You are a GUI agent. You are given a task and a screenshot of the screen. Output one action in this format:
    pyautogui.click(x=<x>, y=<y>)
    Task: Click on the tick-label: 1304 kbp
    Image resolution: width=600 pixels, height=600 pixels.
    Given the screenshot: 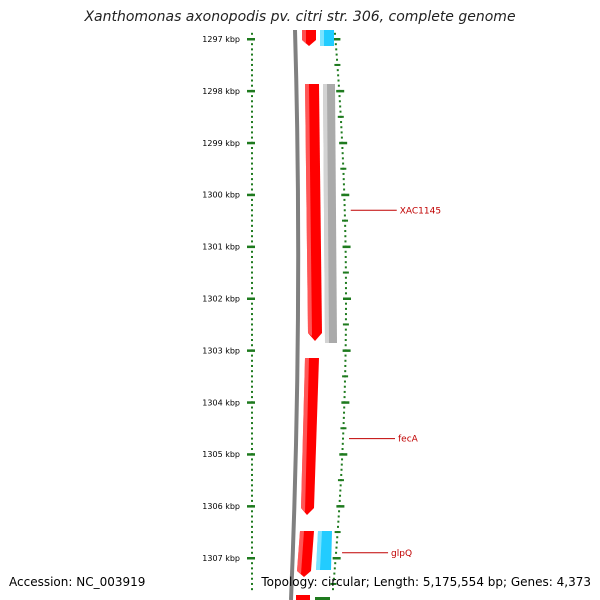 What is the action you would take?
    pyautogui.click(x=221, y=402)
    